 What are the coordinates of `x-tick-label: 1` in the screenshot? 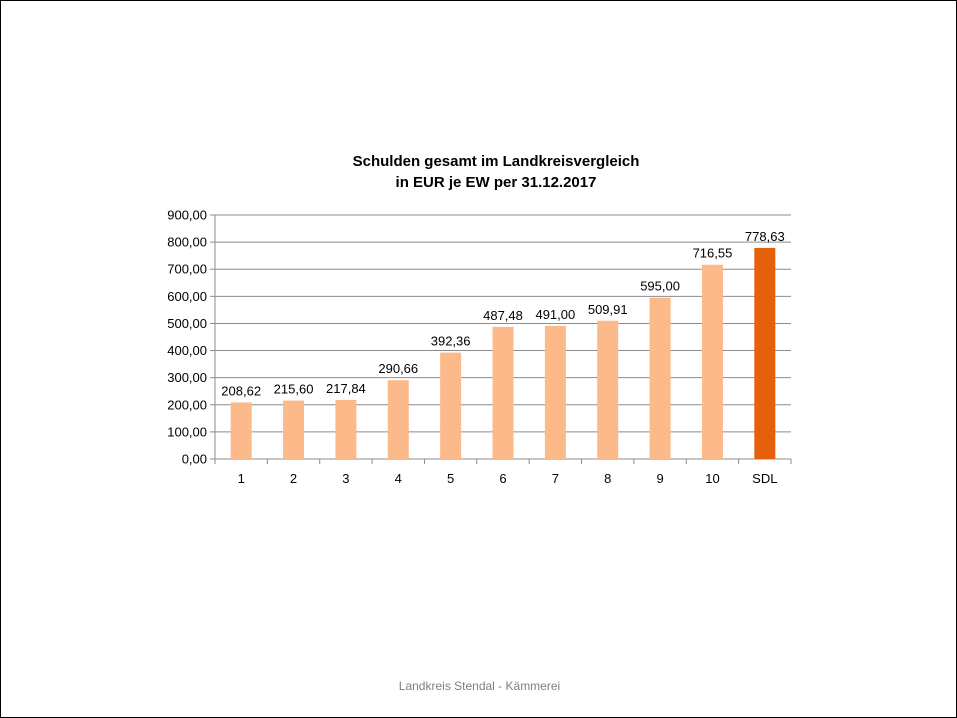 It's located at (241, 478).